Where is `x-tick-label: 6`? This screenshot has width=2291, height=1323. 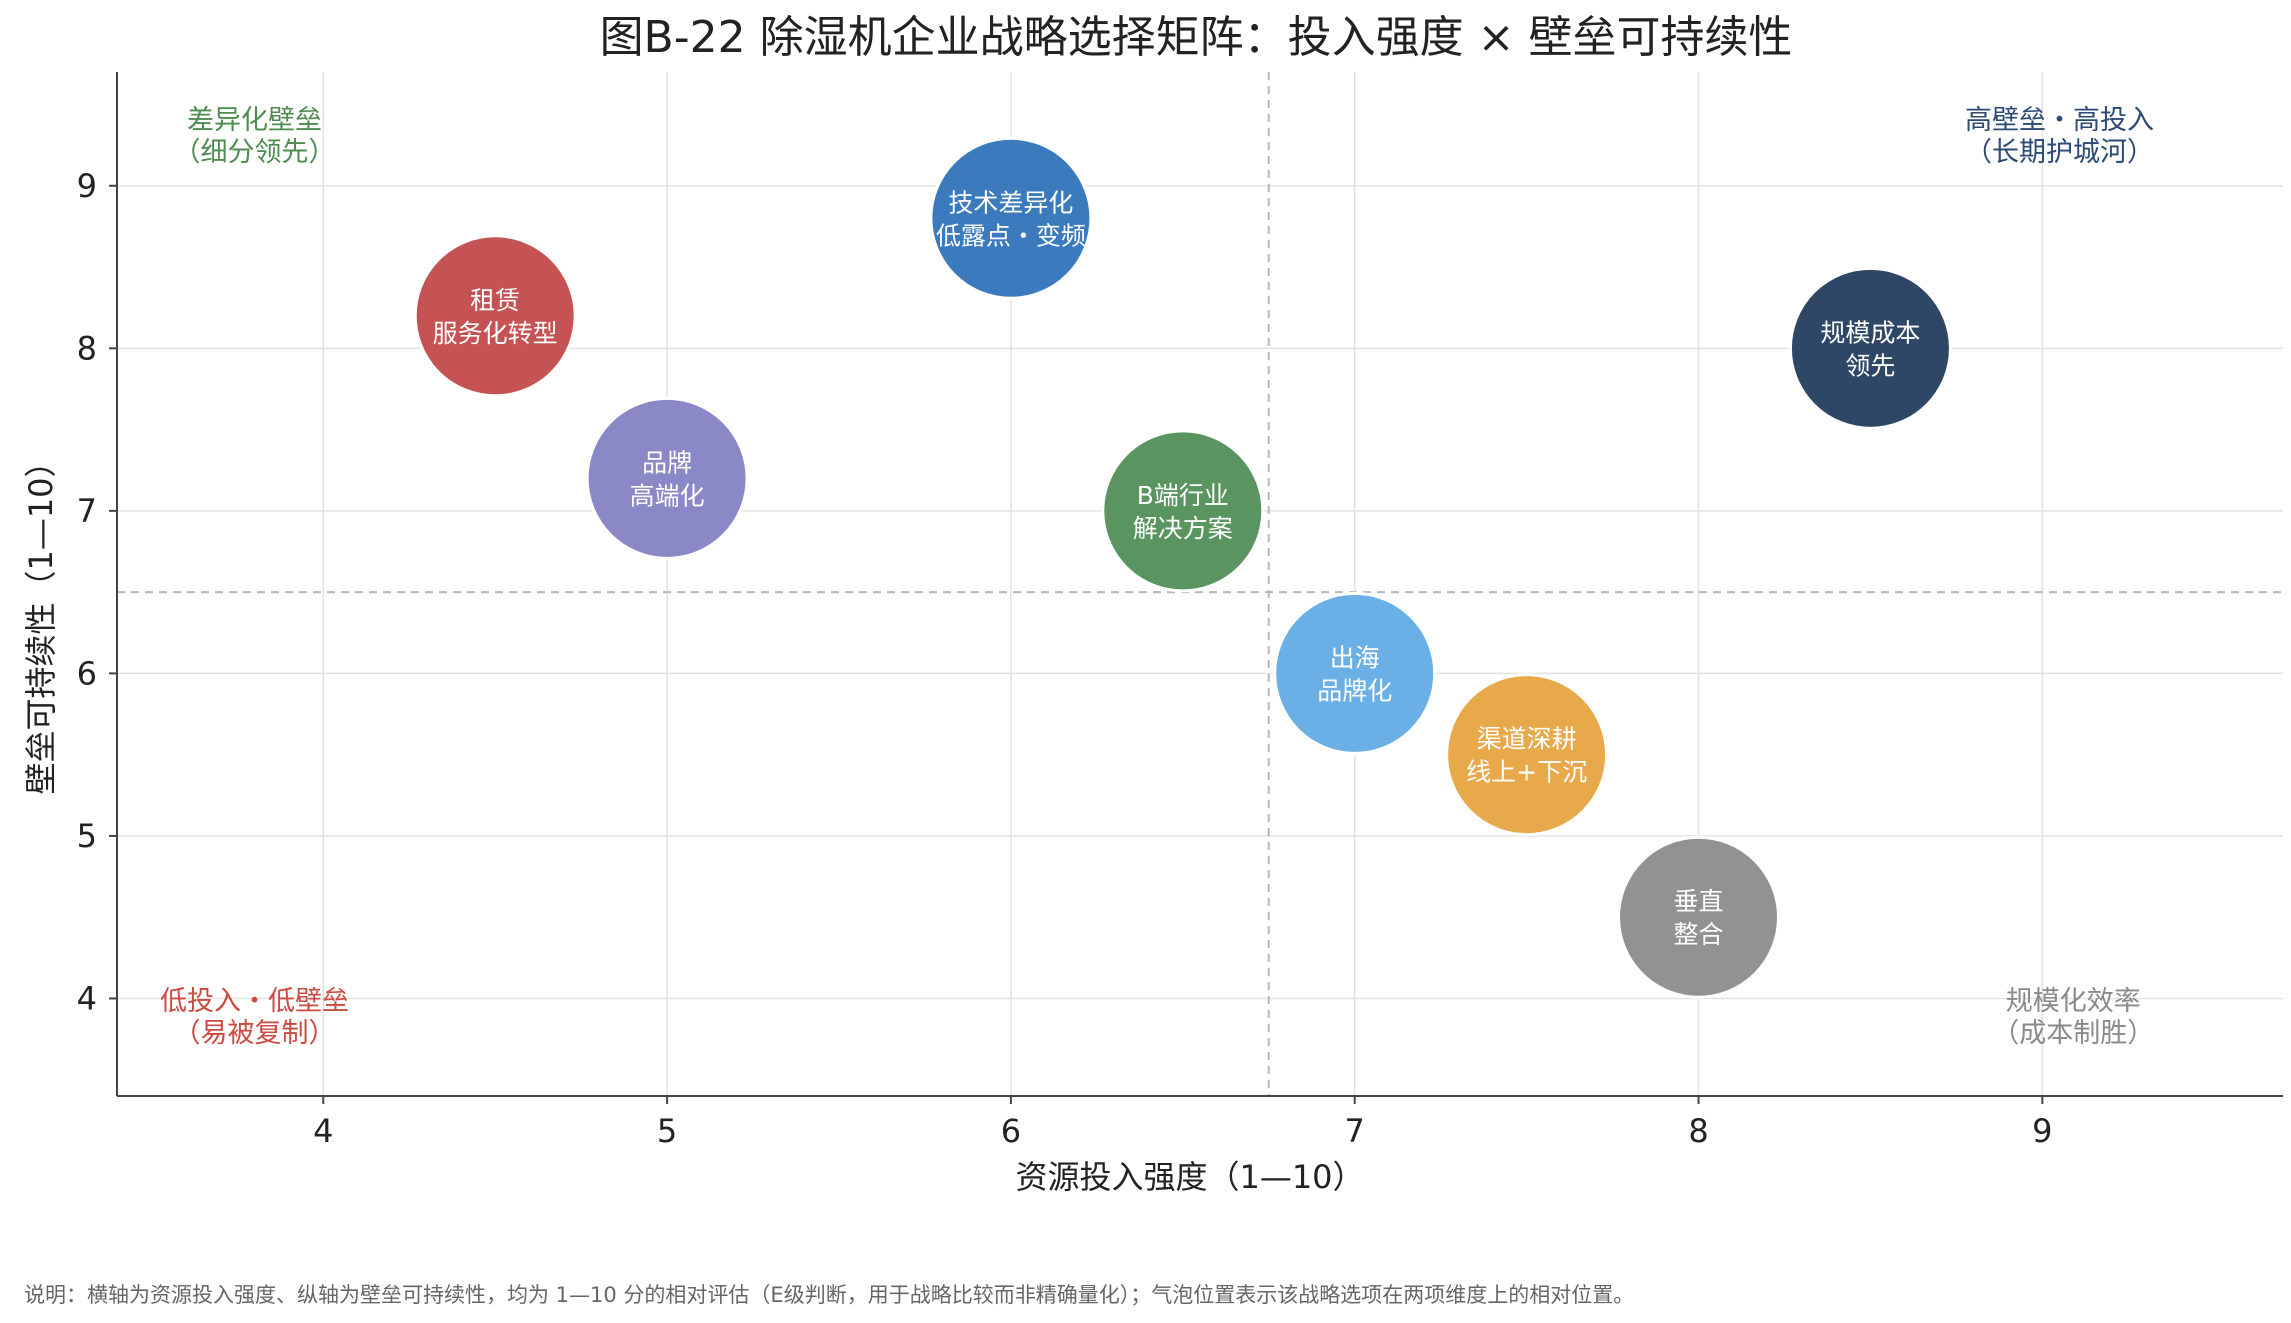 x-tick-label: 6 is located at coordinates (1011, 1131).